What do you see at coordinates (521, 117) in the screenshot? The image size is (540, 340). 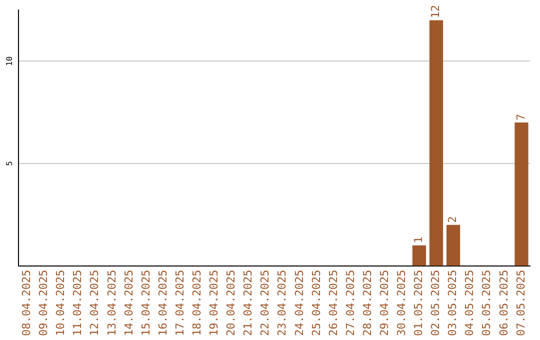 I see `data-label: 7` at bounding box center [521, 117].